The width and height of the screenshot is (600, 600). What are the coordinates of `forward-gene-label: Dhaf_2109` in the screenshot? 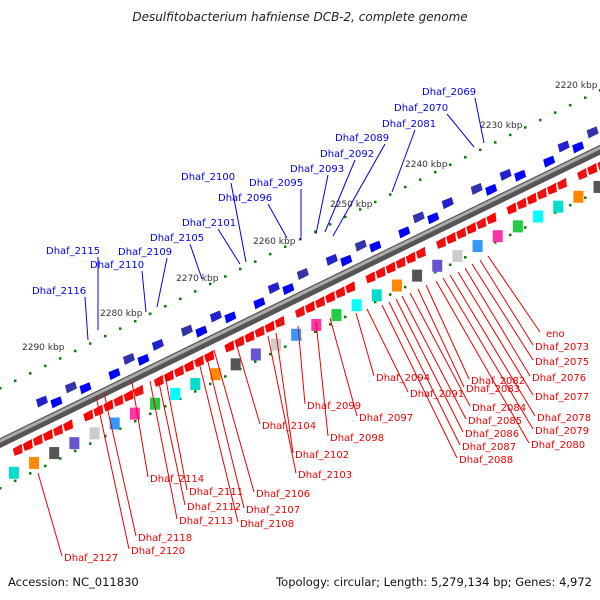 It's located at (145, 252).